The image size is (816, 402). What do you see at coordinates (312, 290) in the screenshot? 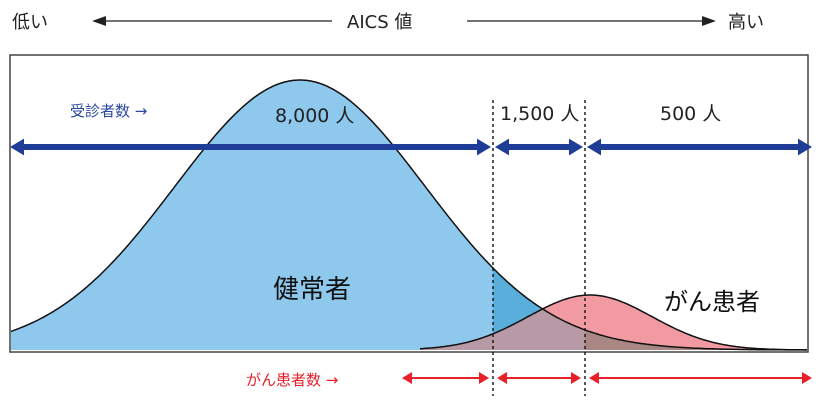
I see `healthy-label: 健常者` at bounding box center [312, 290].